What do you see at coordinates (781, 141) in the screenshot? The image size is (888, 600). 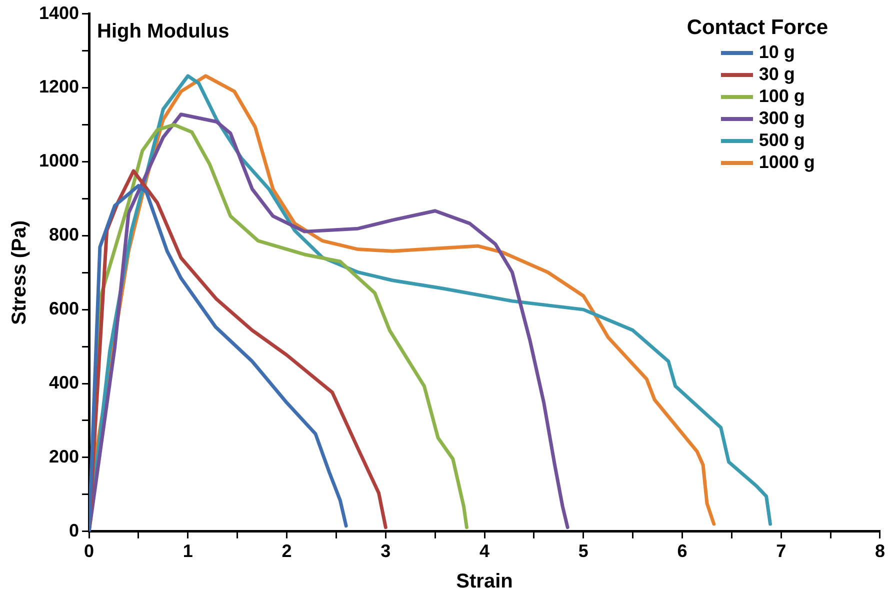 I see `legend-label: 500 g` at bounding box center [781, 141].